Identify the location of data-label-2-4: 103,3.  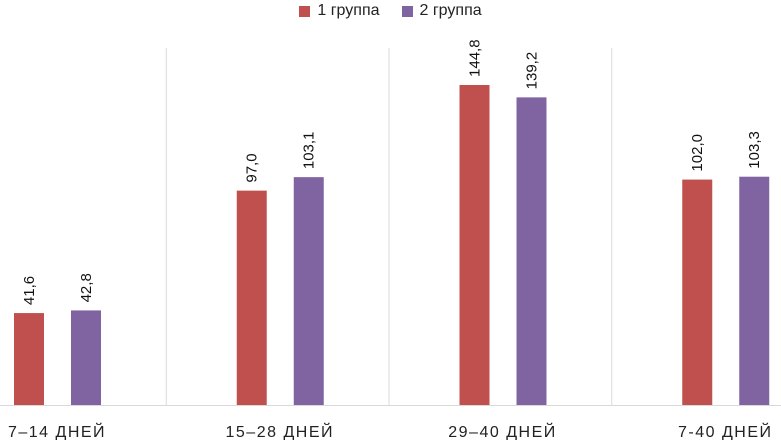
(754, 150).